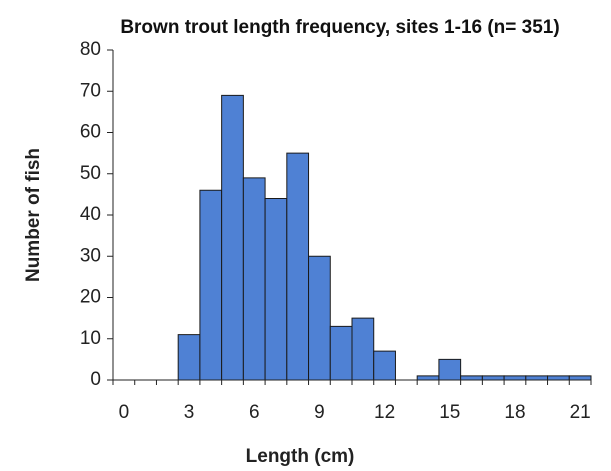 This screenshot has width=611, height=471. What do you see at coordinates (514, 412) in the screenshot?
I see `x-tick-label: 18` at bounding box center [514, 412].